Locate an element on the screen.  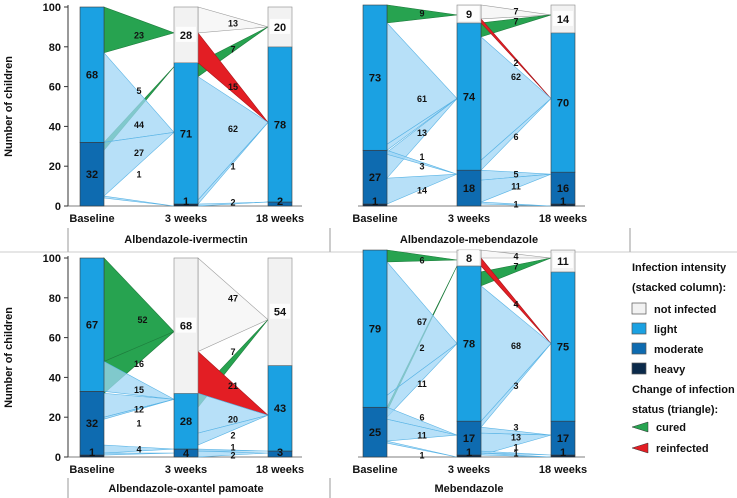
flow-value-label: 14 is located at coordinates (422, 191).